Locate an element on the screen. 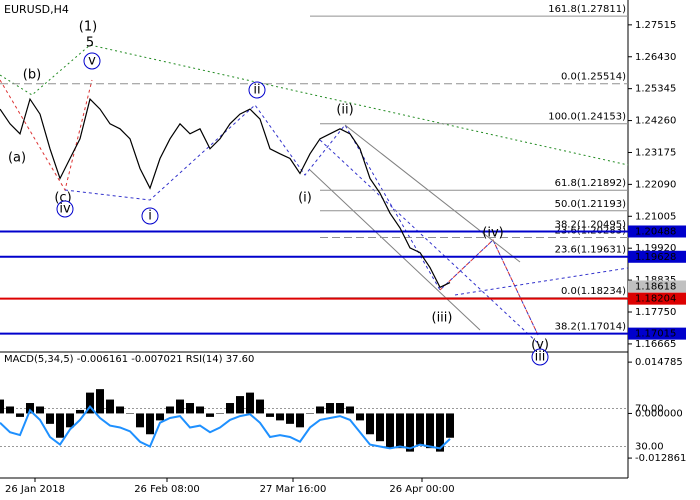 The height and width of the screenshot is (500, 700). x-tick-label: 26 Jan 2018 is located at coordinates (35, 489).